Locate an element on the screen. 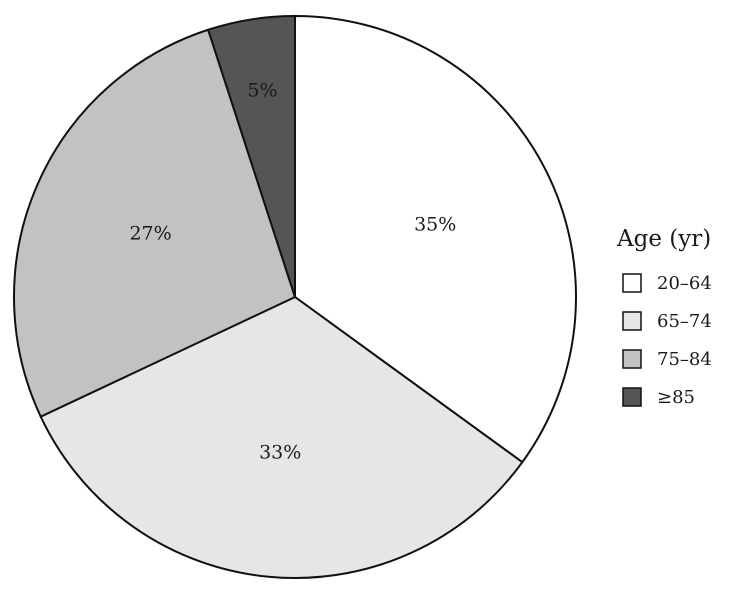 This screenshot has height=602, width=742. legend-title: Age (yr) is located at coordinates (663, 239).